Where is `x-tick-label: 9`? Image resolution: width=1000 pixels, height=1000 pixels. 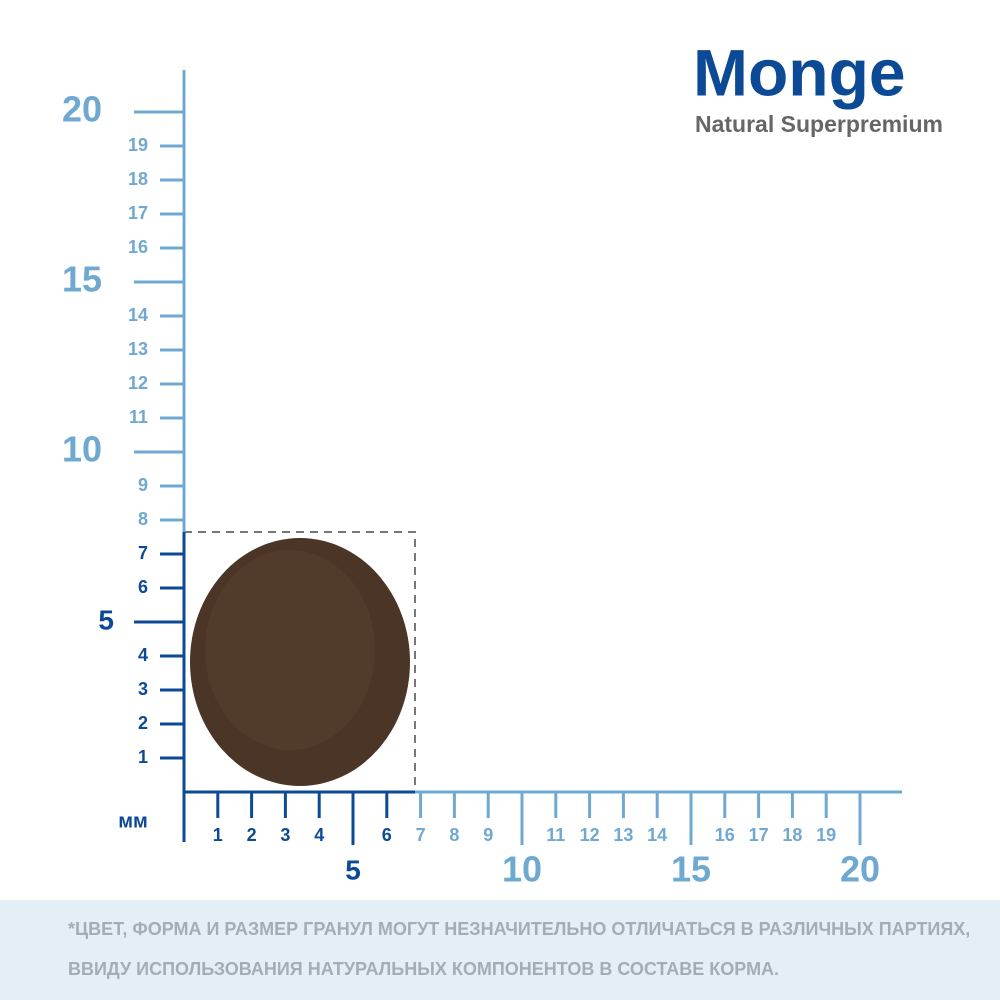
x-tick-label: 9 is located at coordinates (488, 835).